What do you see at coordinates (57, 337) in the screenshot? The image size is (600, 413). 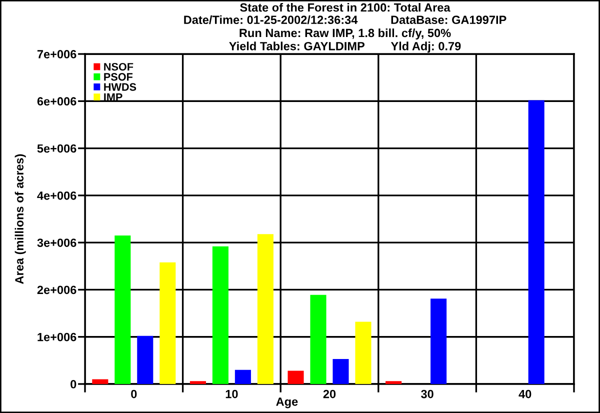 I see `y-tick-label: 1e+006` at bounding box center [57, 337].